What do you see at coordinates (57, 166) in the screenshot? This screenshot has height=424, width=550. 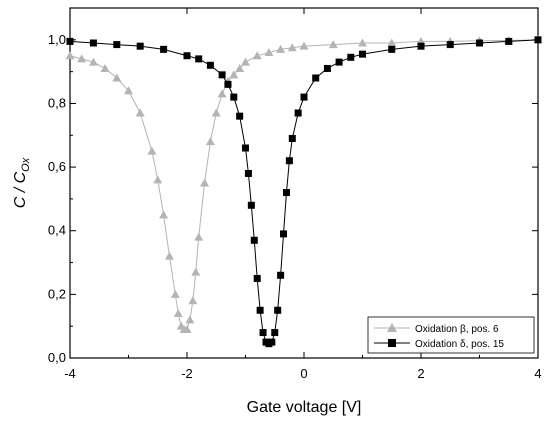 I see `y-tick-label-3: 0,6` at bounding box center [57, 166].